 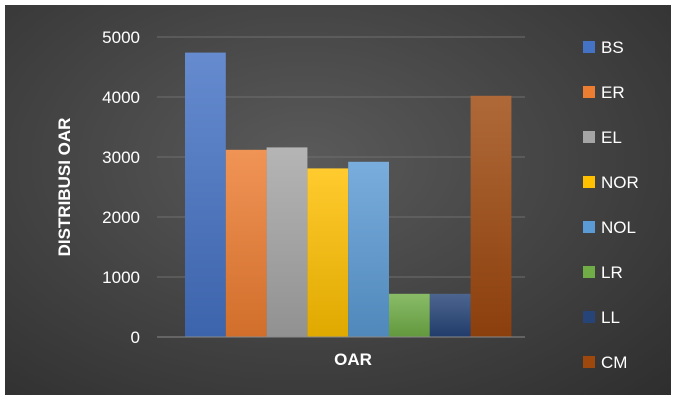 What do you see at coordinates (589, 47) in the screenshot?
I see `legend-swatch-bs` at bounding box center [589, 47].